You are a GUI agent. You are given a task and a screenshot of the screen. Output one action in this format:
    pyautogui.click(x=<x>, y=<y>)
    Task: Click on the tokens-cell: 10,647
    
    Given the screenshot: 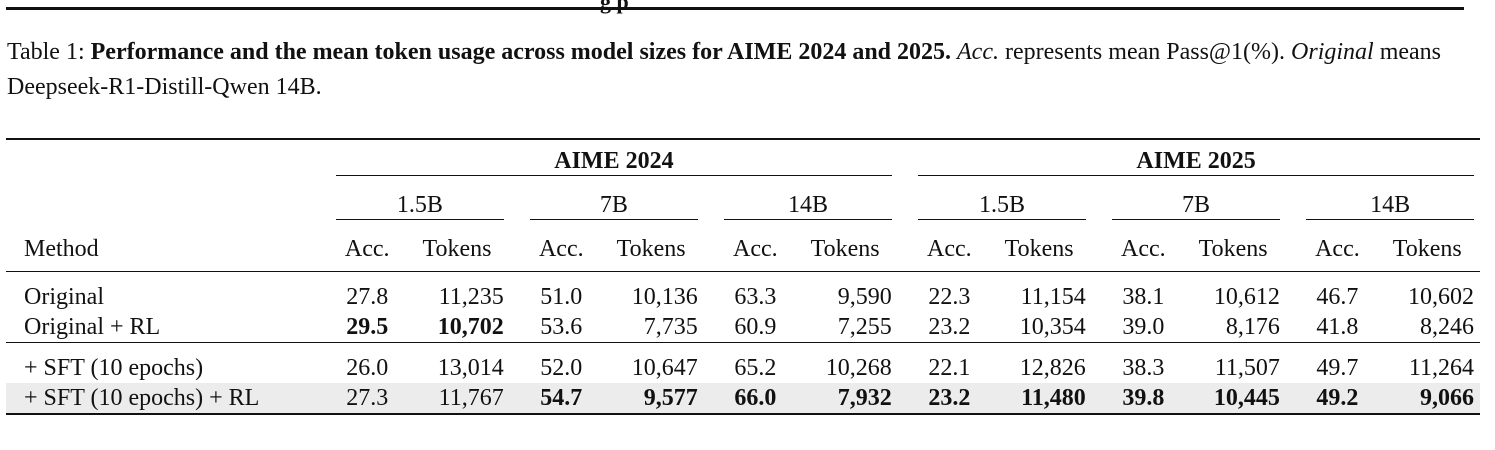 What is the action you would take?
    pyautogui.click(x=664, y=367)
    